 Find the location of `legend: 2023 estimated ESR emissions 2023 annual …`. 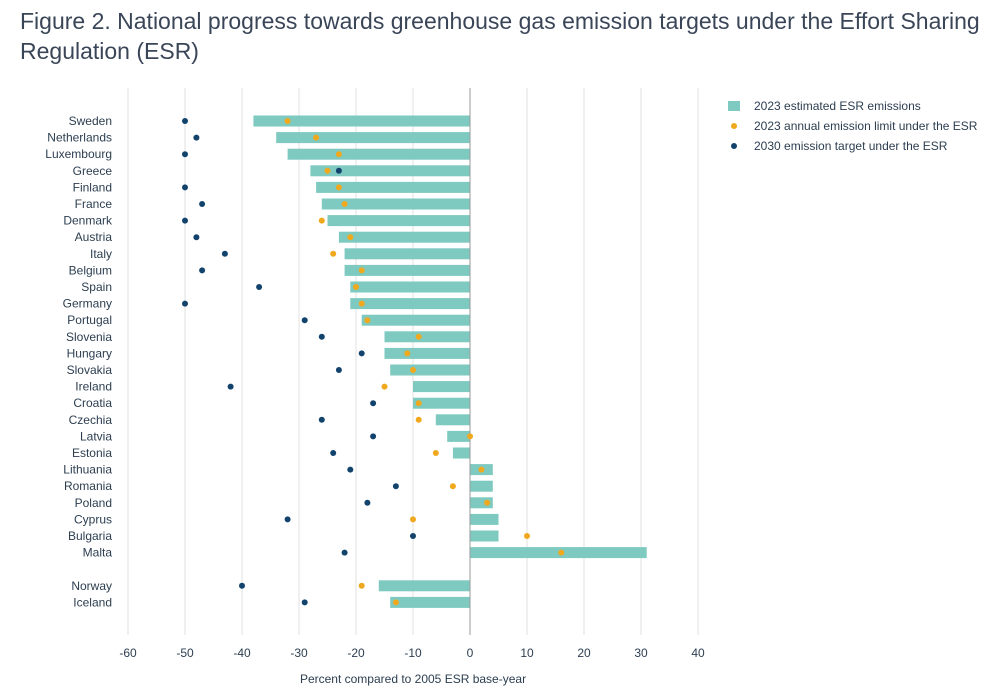

legend: 2023 estimated ESR emissions 2023 annual … is located at coordinates (853, 126).